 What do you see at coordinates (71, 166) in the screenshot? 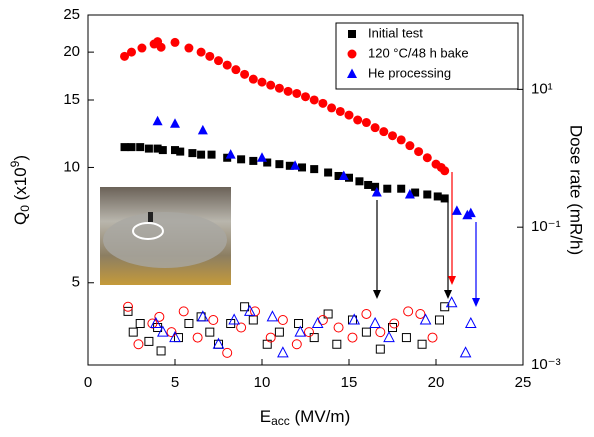
I see `y-tick-label: 10` at bounding box center [71, 166].